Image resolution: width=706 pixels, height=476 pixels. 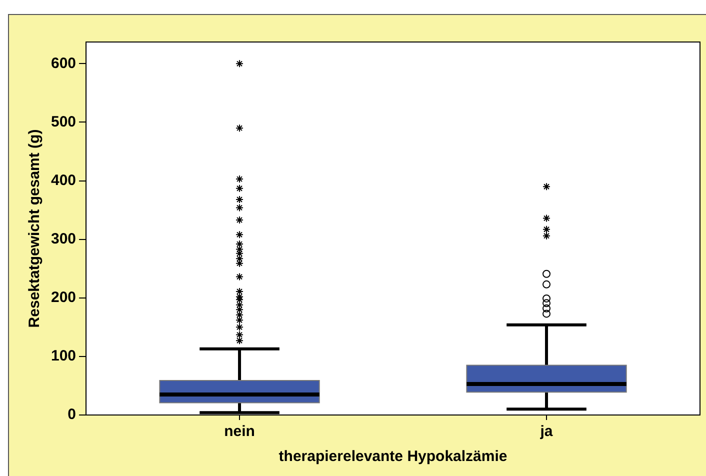 I want to click on x-tick-label: ja, so click(x=546, y=431).